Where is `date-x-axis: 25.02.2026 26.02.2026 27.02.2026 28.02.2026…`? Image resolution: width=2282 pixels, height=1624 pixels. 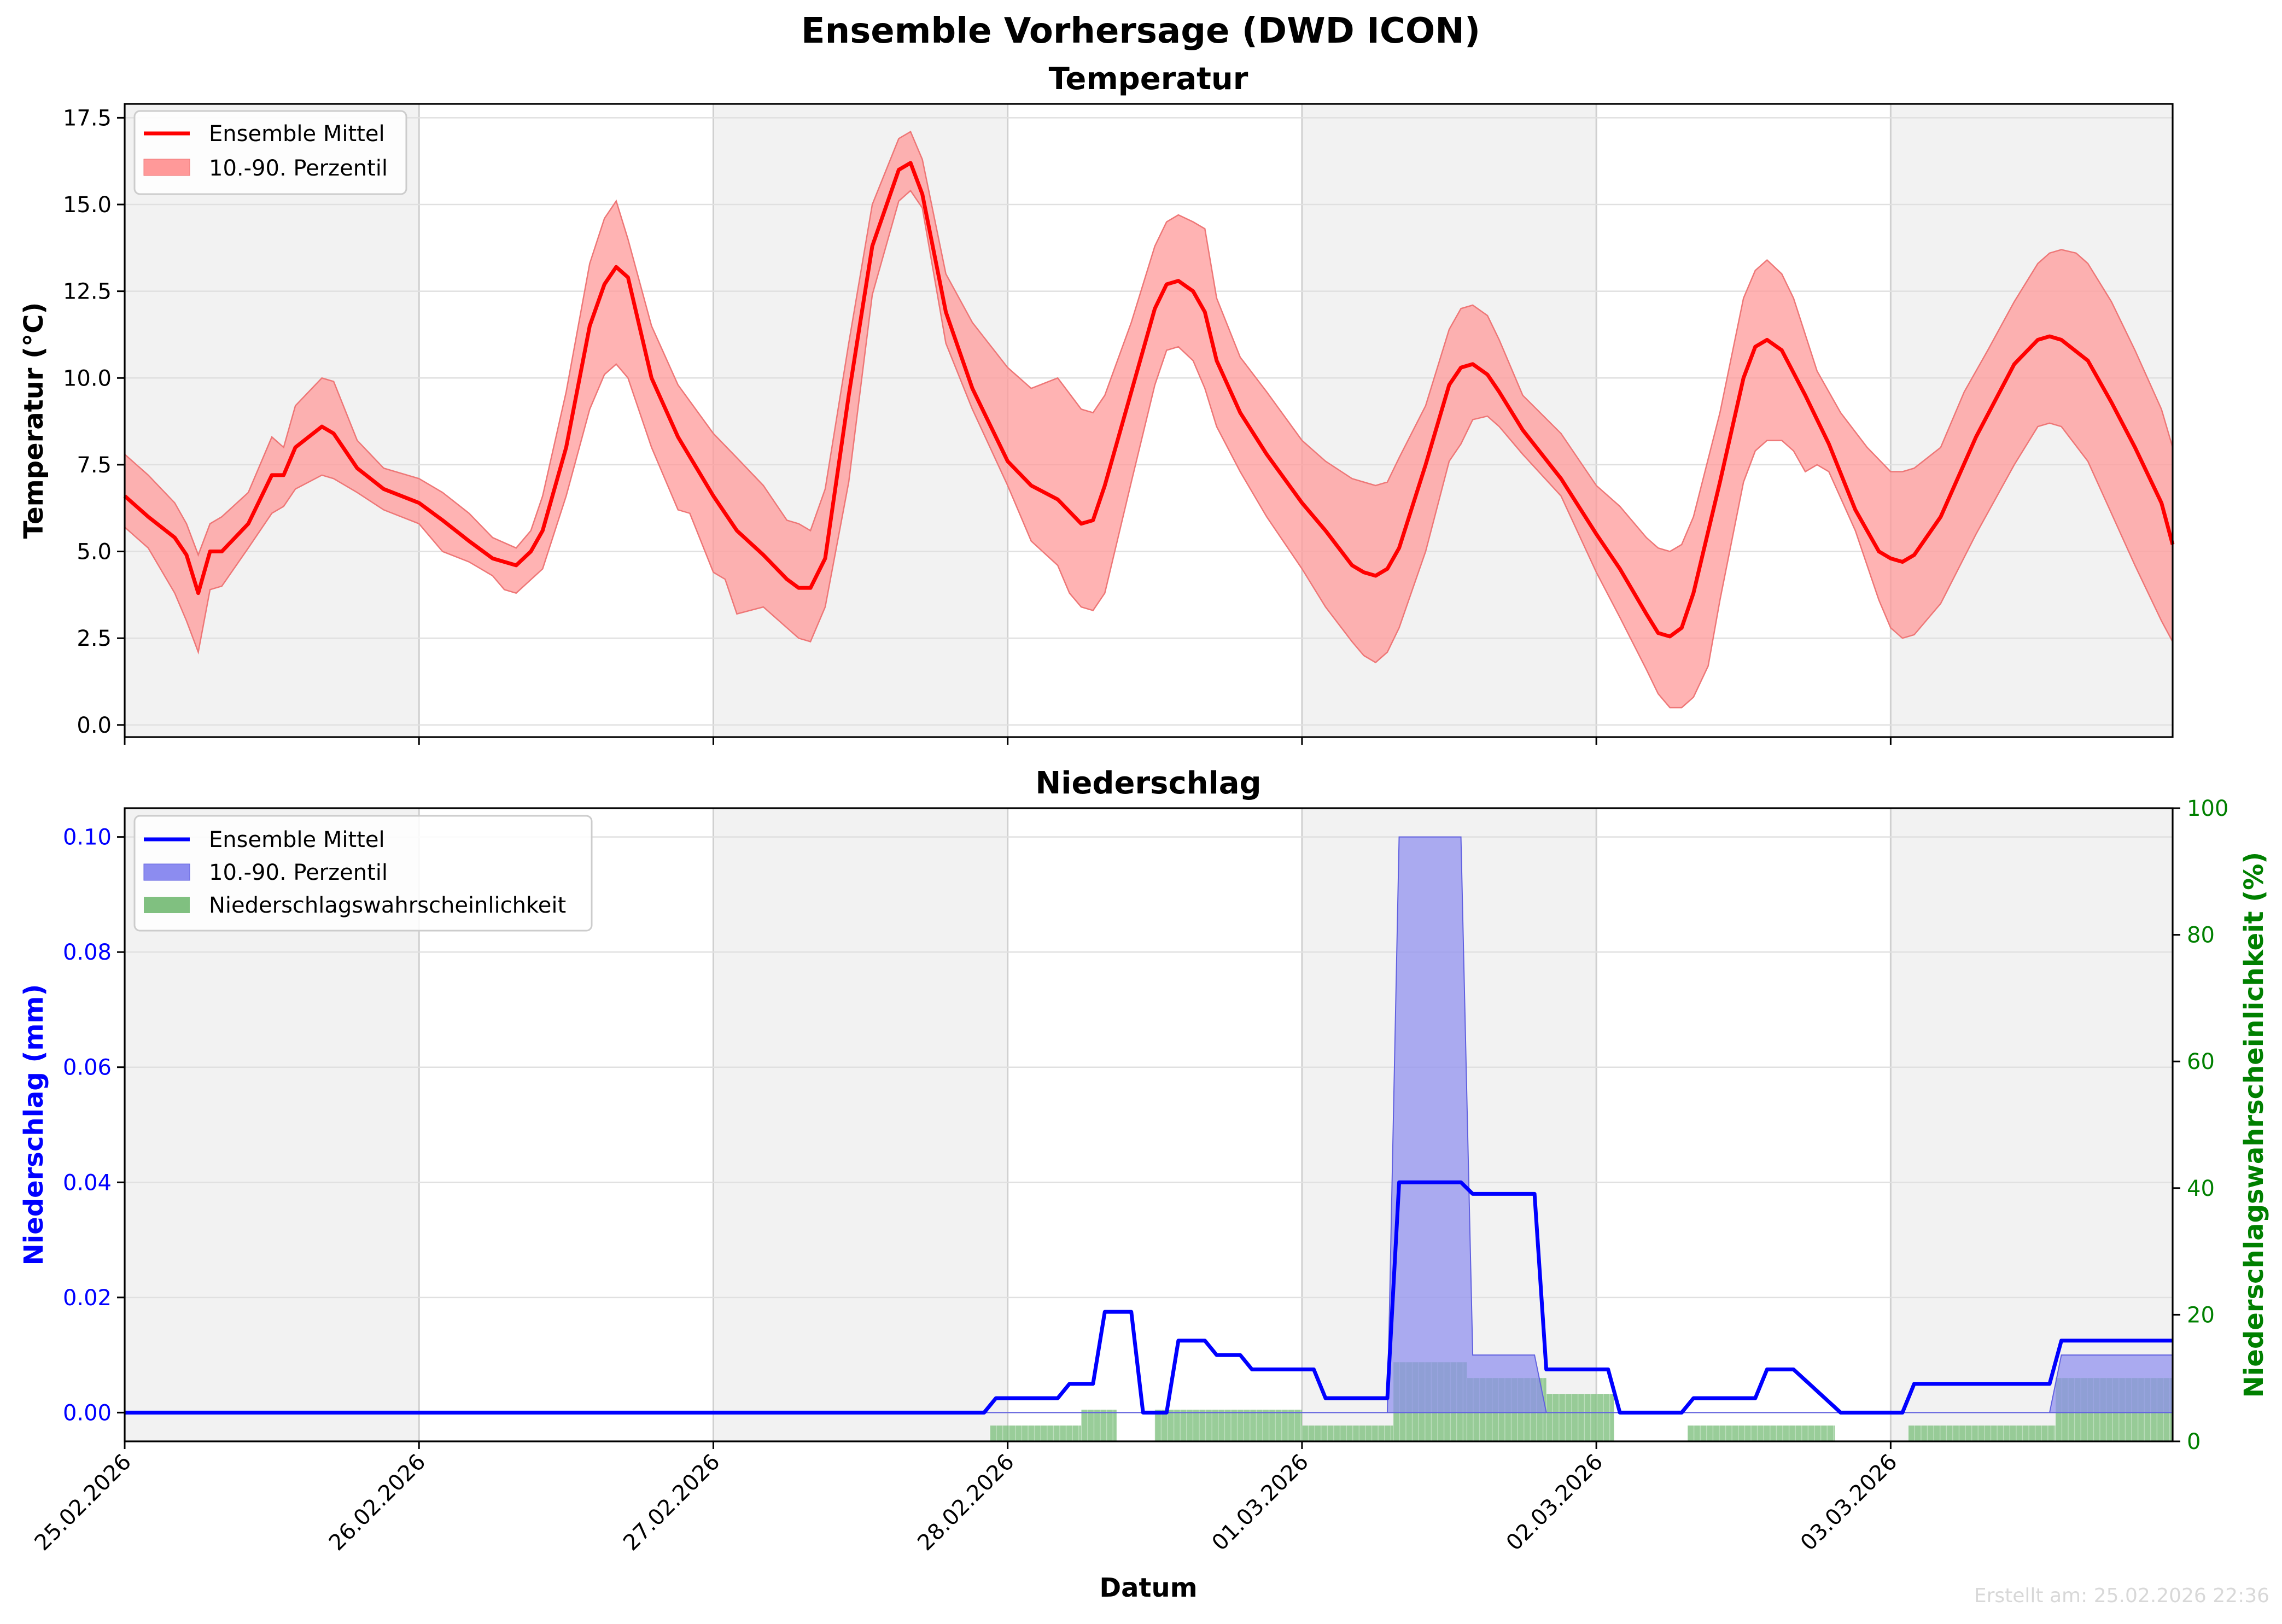
date-x-axis: 25.02.2026 26.02.2026 27.02.2026 28.02.2026… is located at coordinates (966, 1498).